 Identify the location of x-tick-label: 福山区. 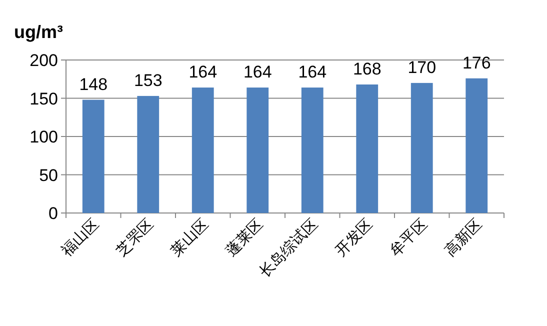
(80, 237).